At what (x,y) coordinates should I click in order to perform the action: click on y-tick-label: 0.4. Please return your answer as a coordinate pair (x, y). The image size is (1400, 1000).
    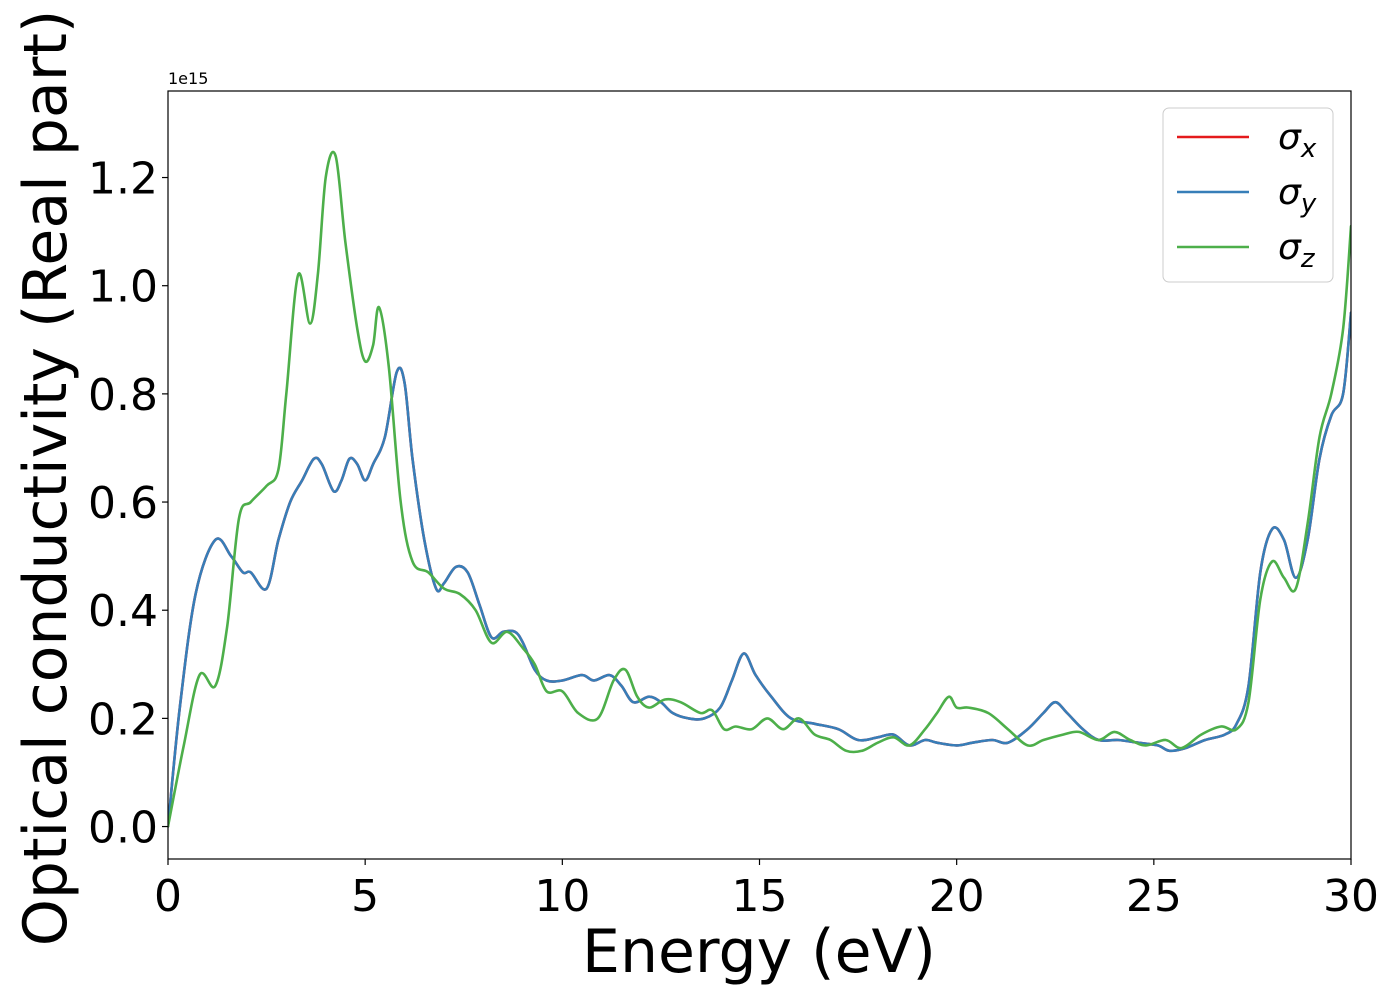
    Looking at the image, I should click on (123, 611).